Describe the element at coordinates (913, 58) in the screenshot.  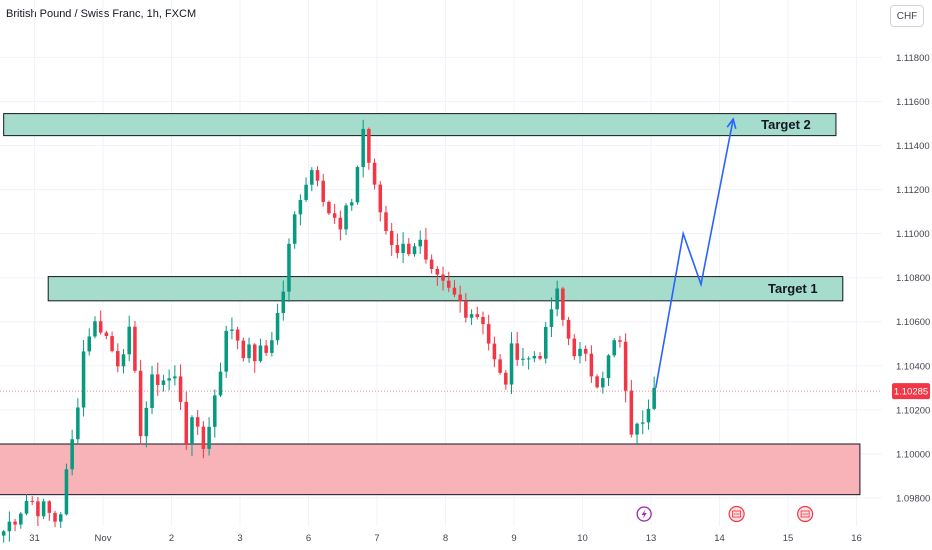
I see `y-tick-label: 1.11800` at that location.